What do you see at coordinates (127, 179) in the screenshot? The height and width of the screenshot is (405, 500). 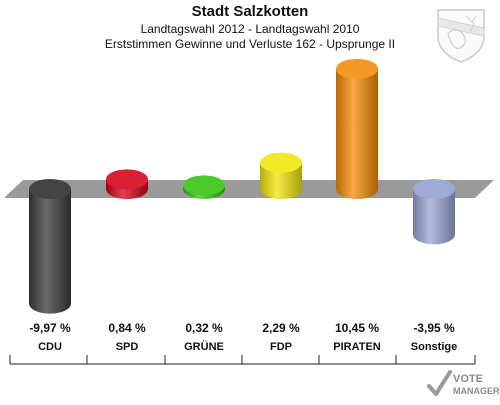 I see `bar-cap-spd` at bounding box center [127, 179].